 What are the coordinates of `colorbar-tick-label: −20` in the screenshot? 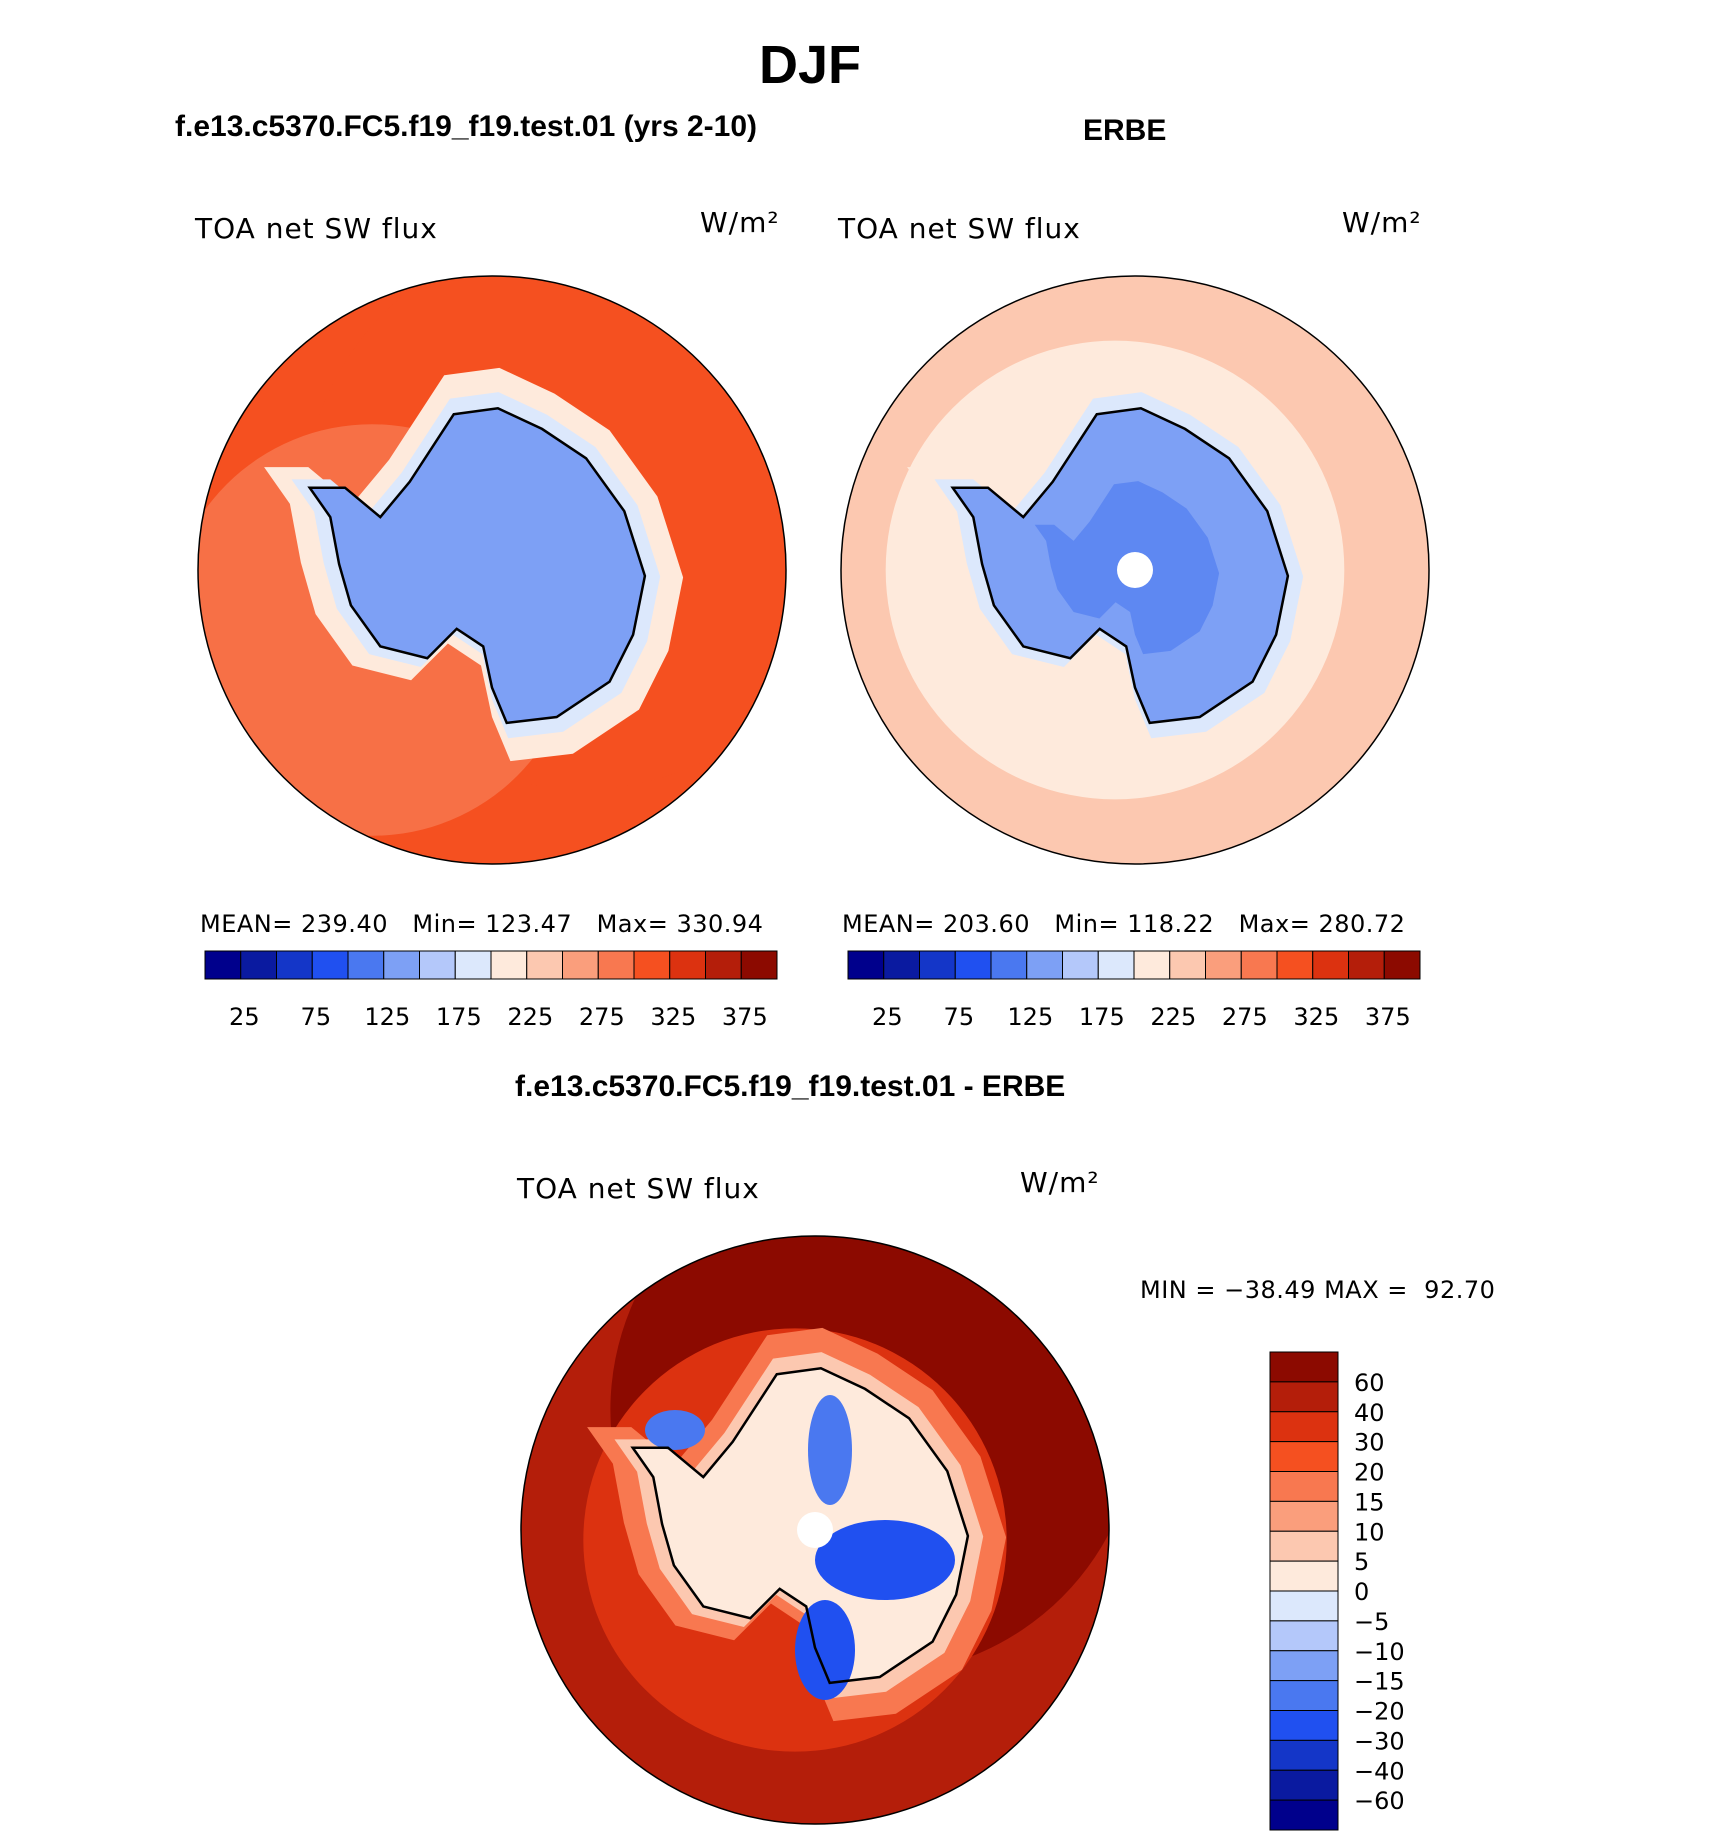 It's located at (1379, 1712).